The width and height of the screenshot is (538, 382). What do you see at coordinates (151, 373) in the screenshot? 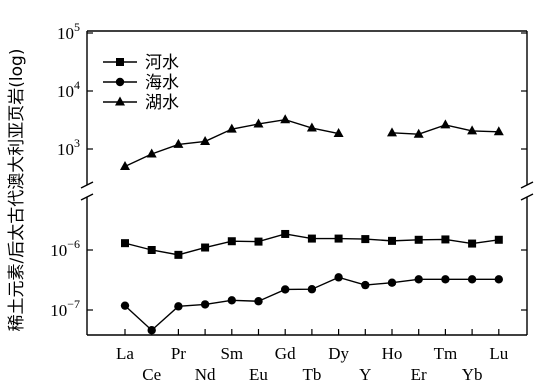
I see `x-tick-label: Ce` at bounding box center [151, 373].